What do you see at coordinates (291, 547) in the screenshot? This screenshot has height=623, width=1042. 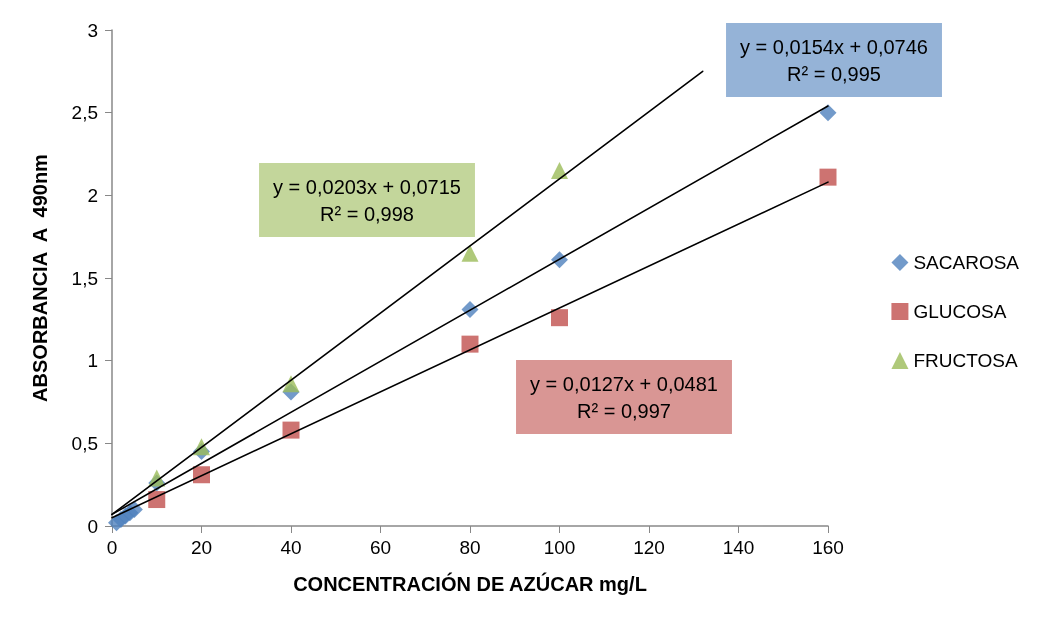 I see `x-tick-label: 40` at bounding box center [291, 547].